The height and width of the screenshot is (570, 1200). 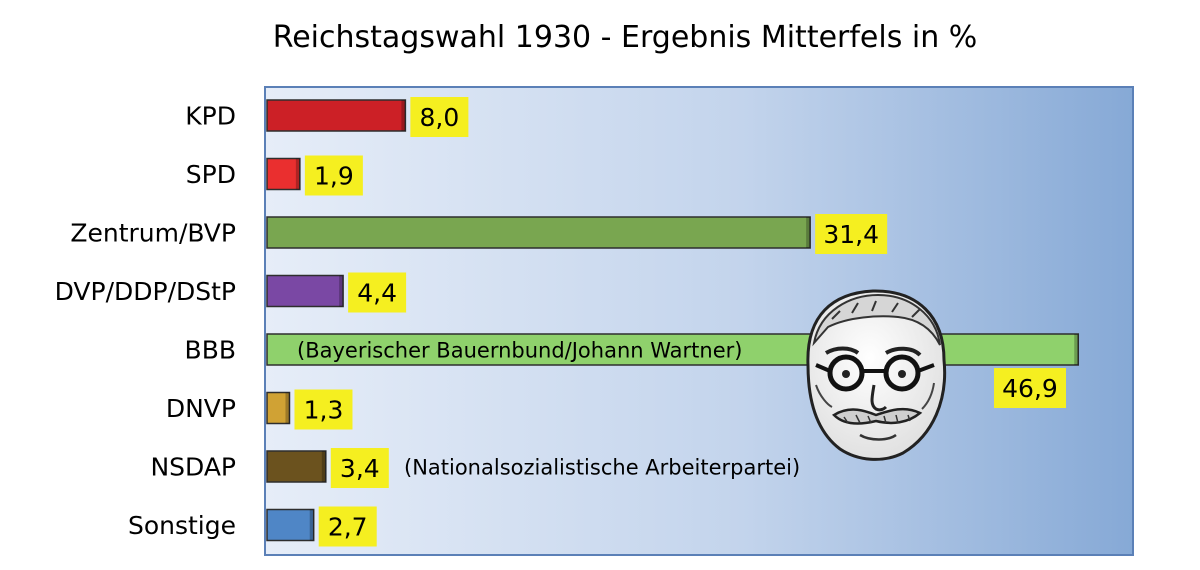 I want to click on category-label-kpd: KPD, so click(x=210, y=116).